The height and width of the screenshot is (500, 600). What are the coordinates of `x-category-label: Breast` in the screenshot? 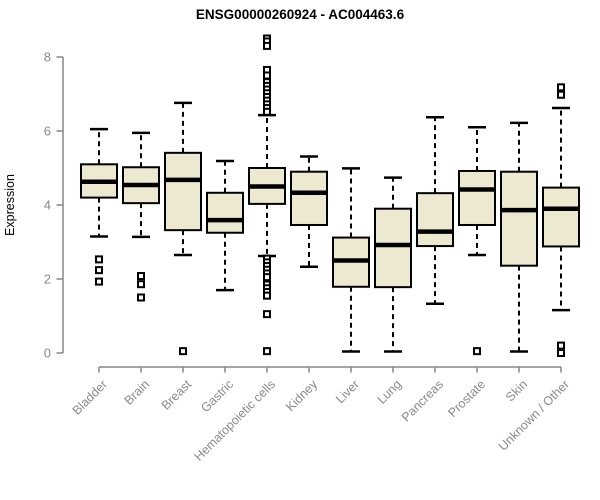 It's located at (177, 395).